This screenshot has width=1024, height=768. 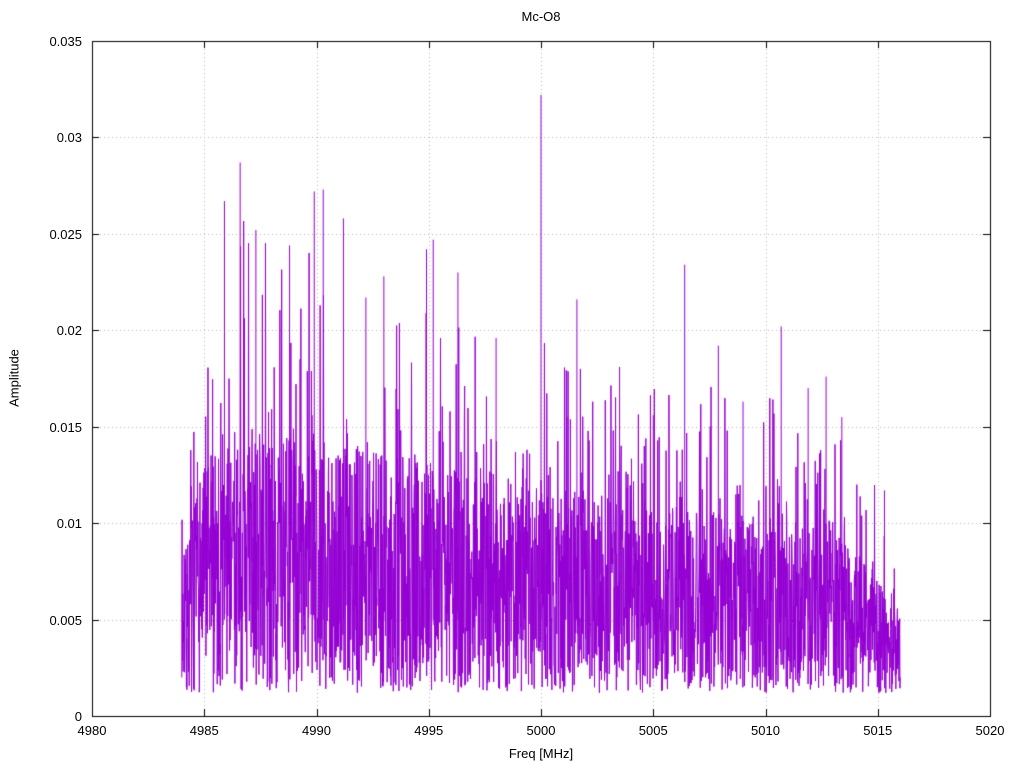 I want to click on x-tick-label: 4985, so click(x=204, y=730).